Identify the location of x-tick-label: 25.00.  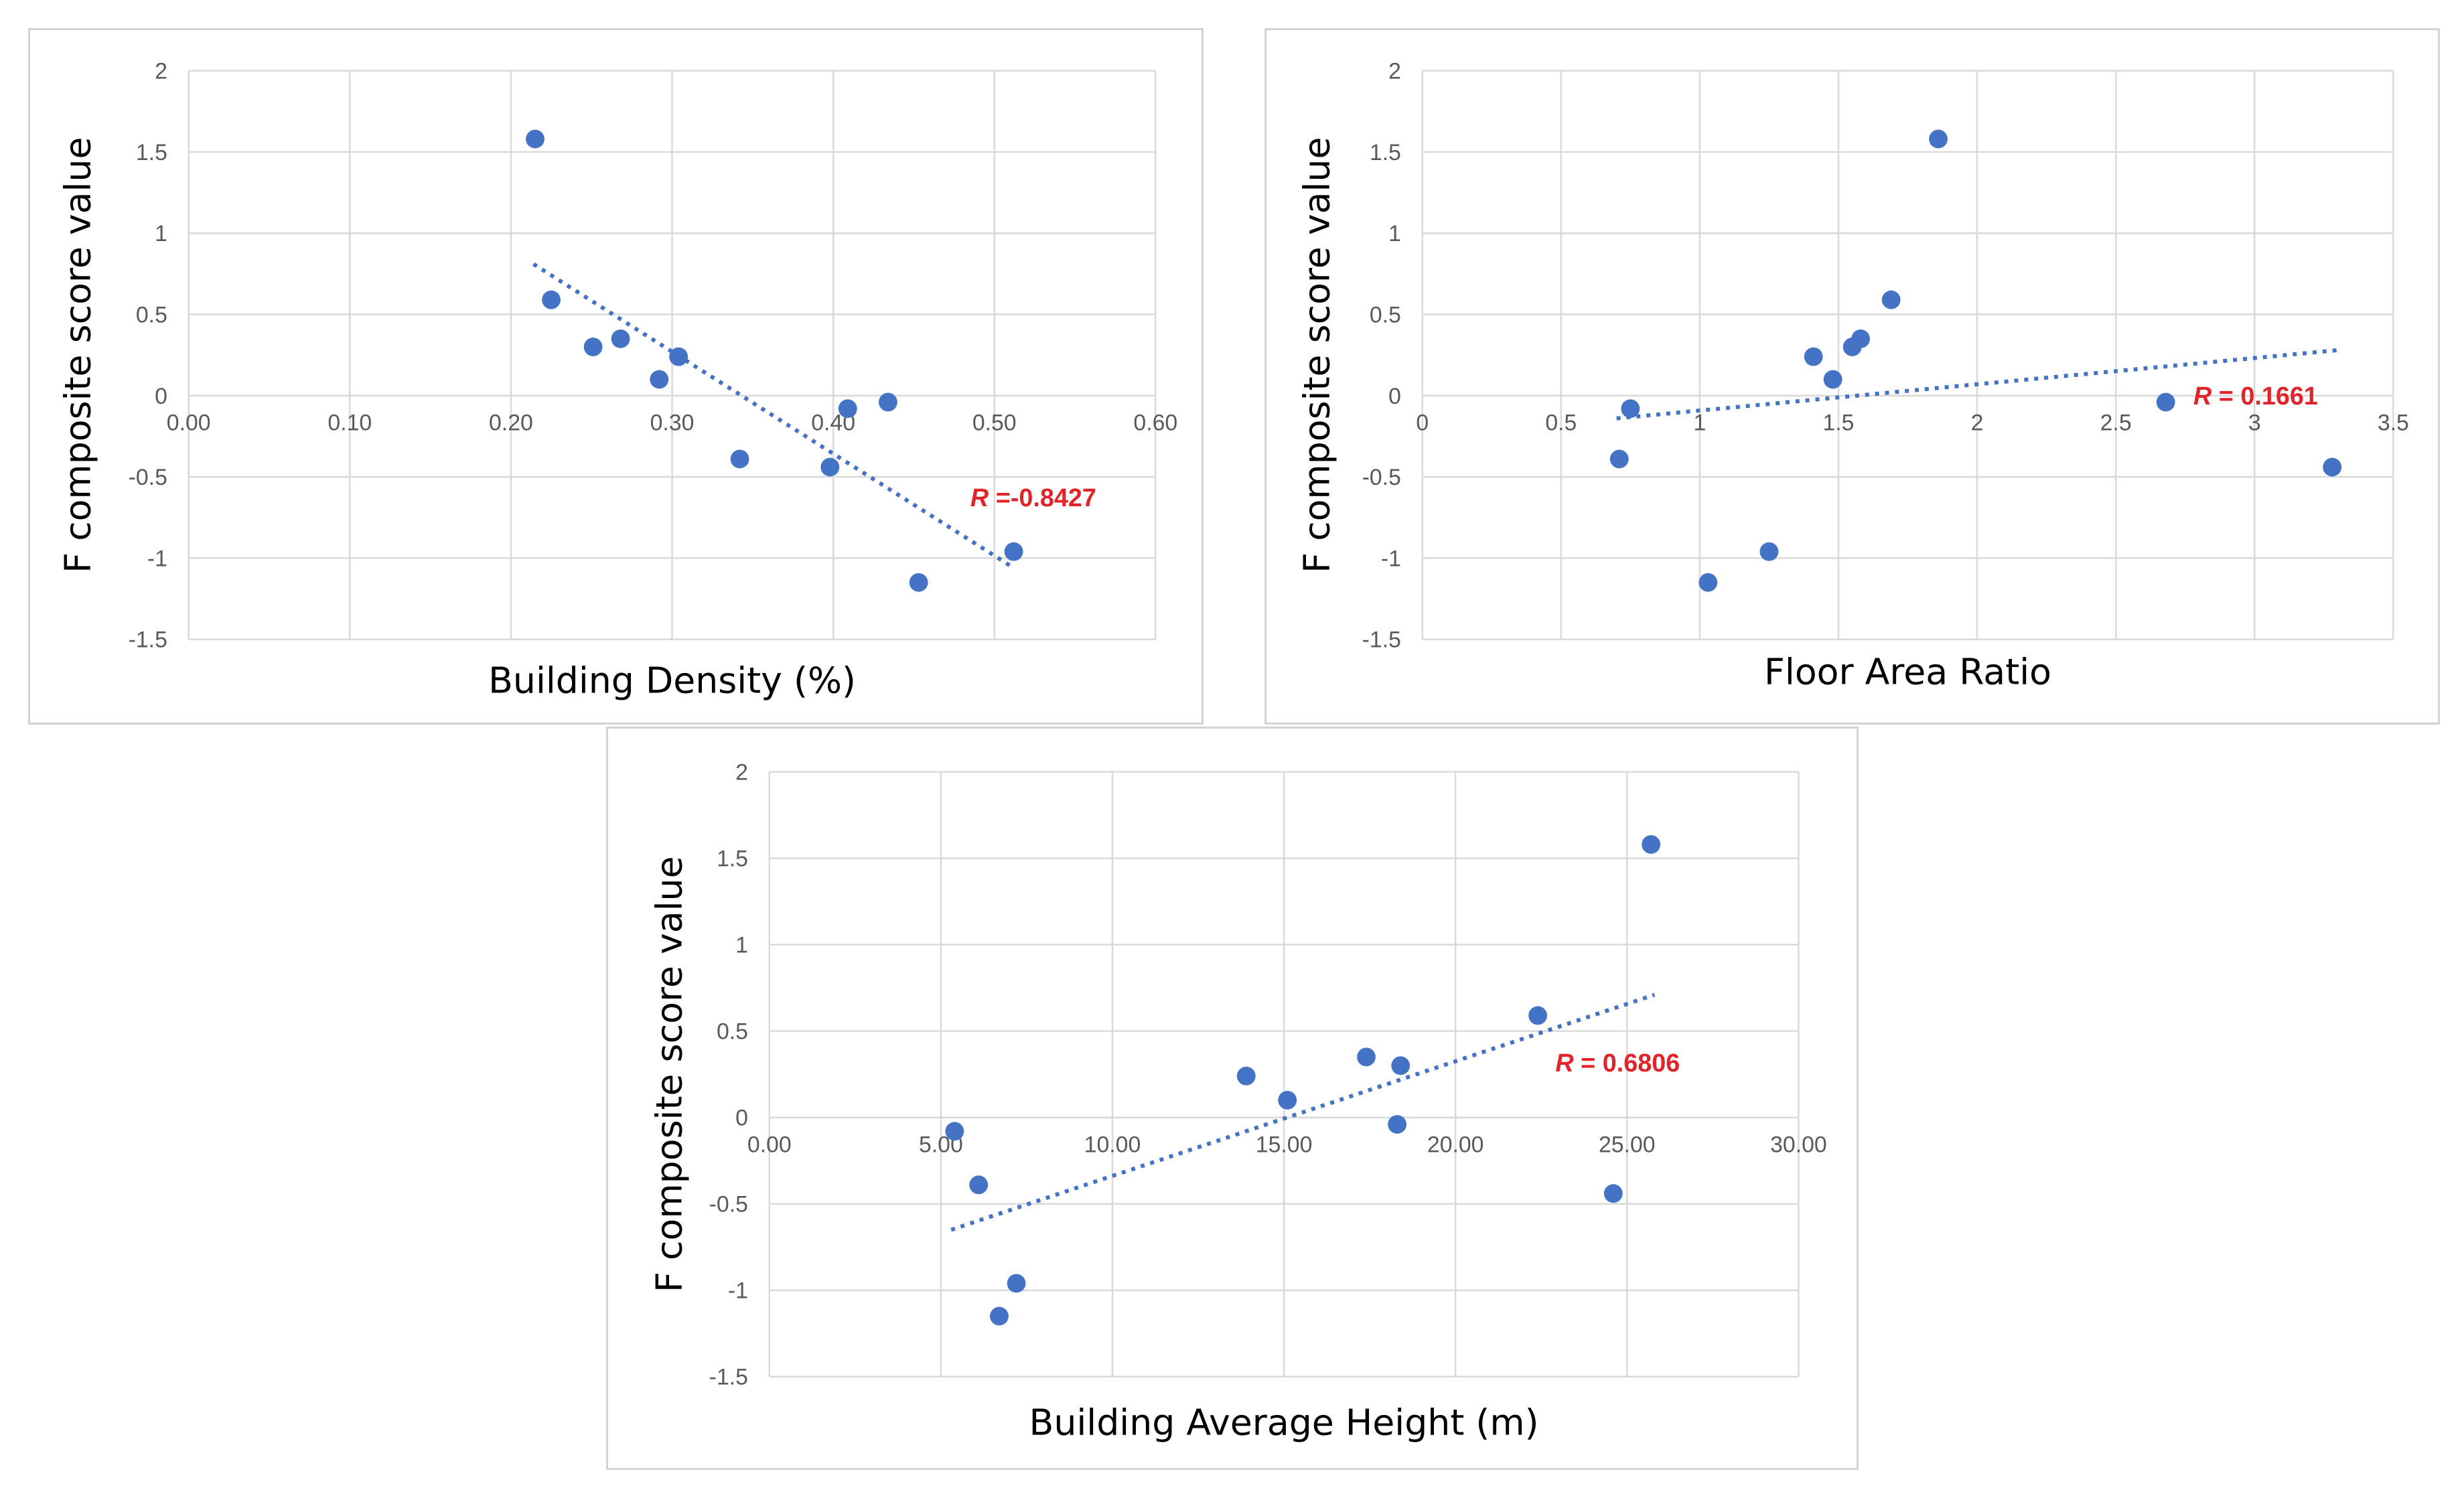
(1628, 1144).